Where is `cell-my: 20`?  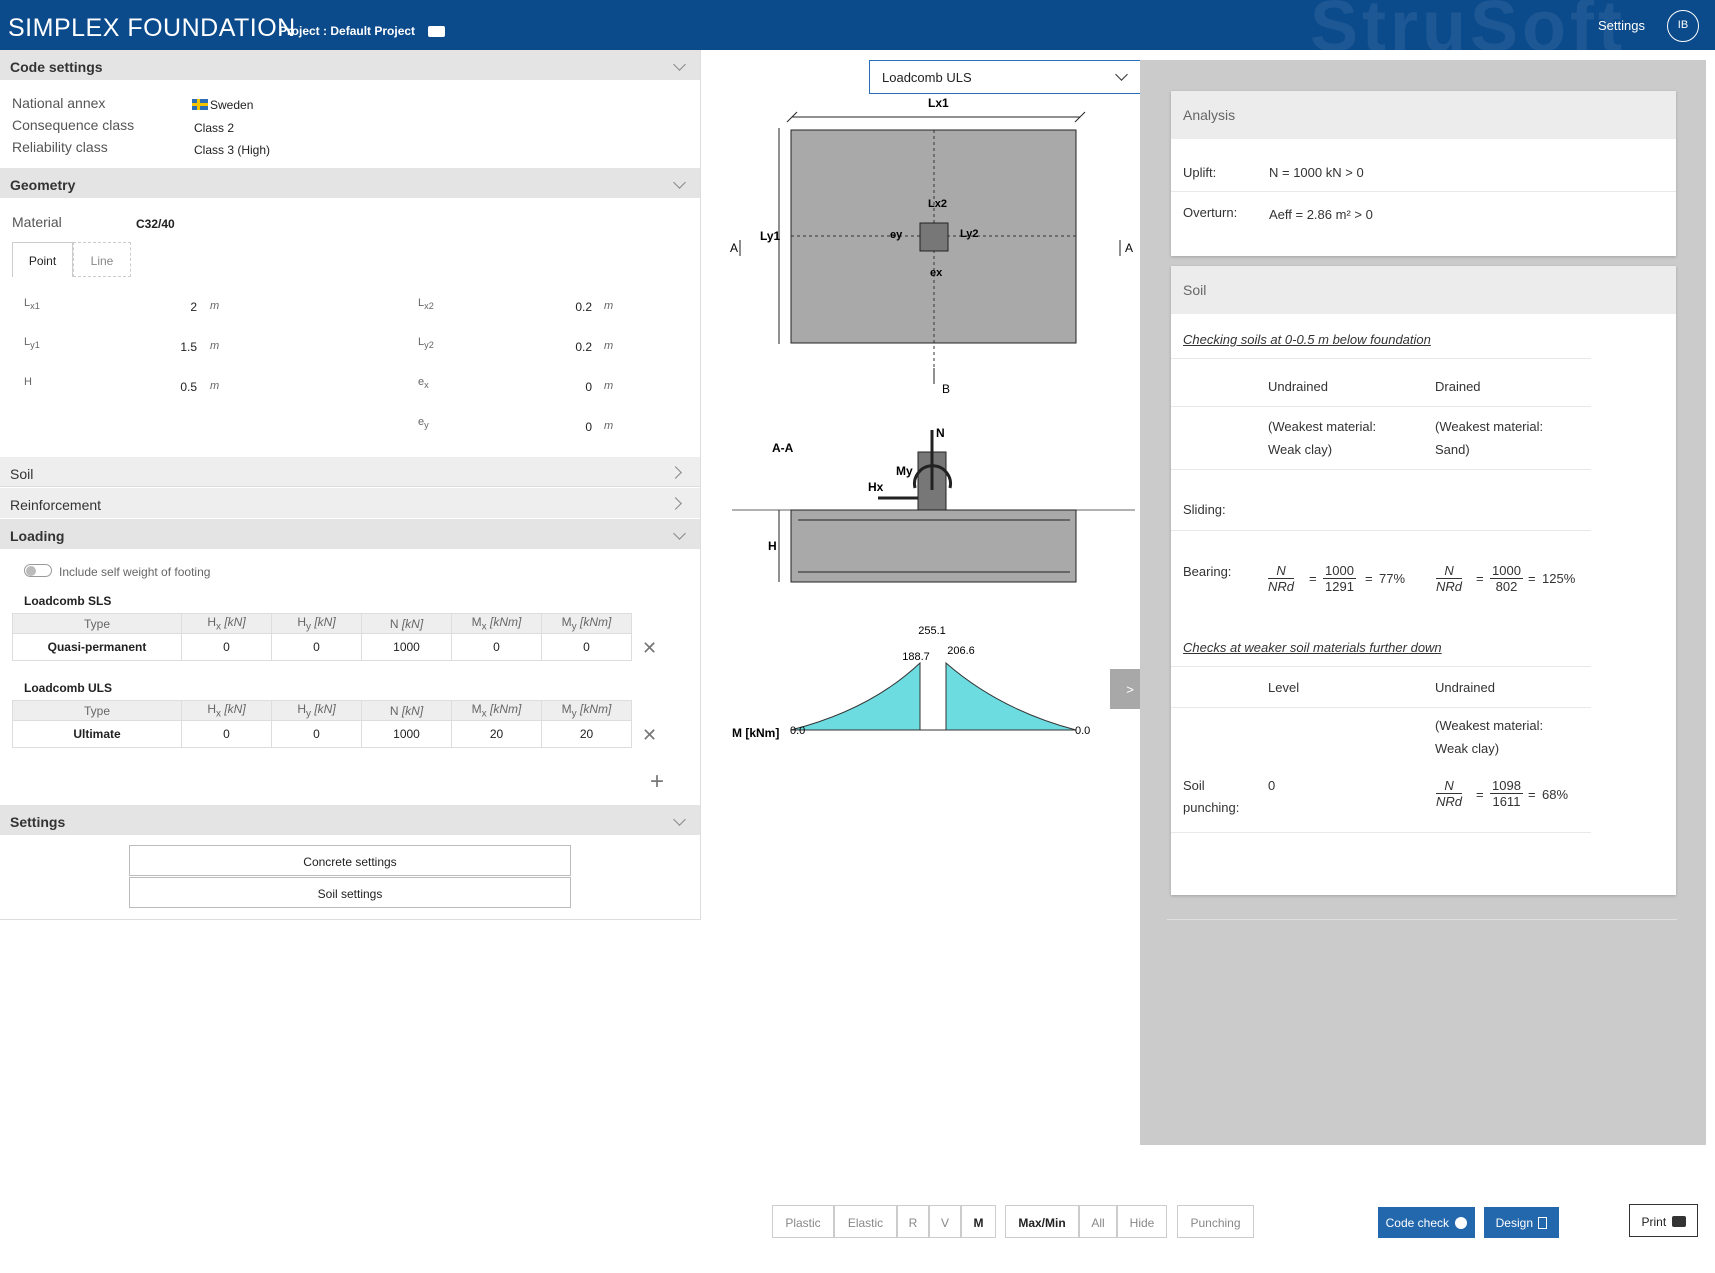
cell-my: 20 is located at coordinates (586, 734).